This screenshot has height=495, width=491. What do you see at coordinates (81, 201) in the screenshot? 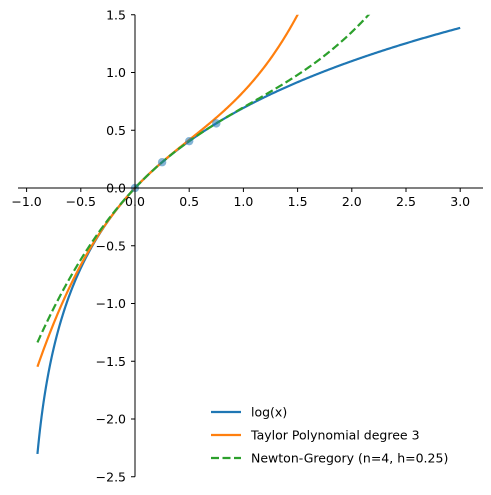
I see `x-tick-label: −0.5` at bounding box center [81, 201].